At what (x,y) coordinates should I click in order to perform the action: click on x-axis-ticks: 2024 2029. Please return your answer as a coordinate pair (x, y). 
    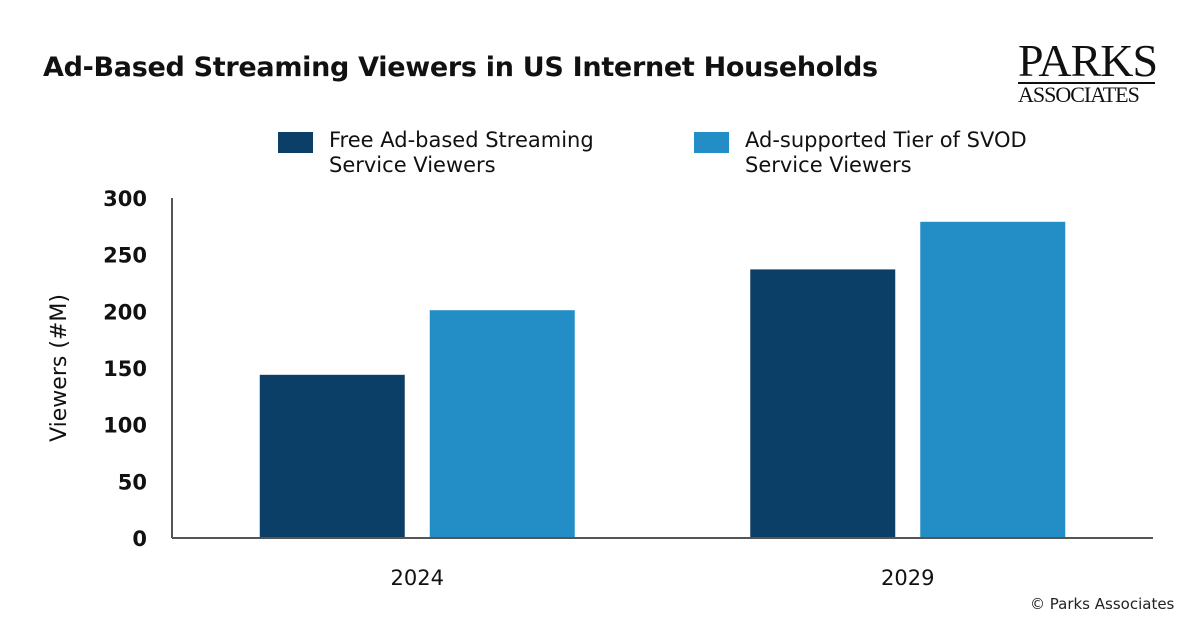
    Looking at the image, I should click on (663, 578).